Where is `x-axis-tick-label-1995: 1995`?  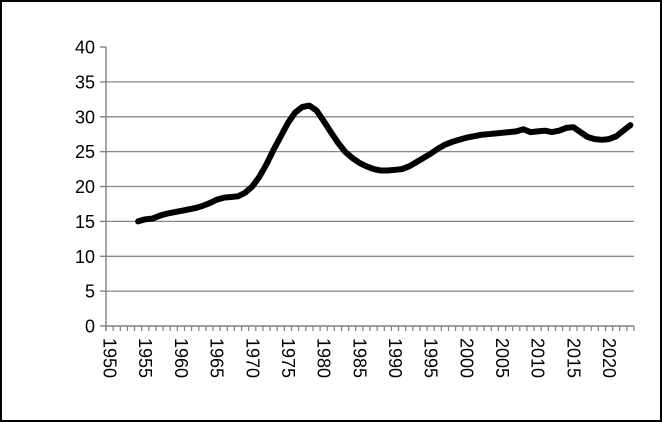 x-axis-tick-label-1995: 1995 is located at coordinates (431, 358).